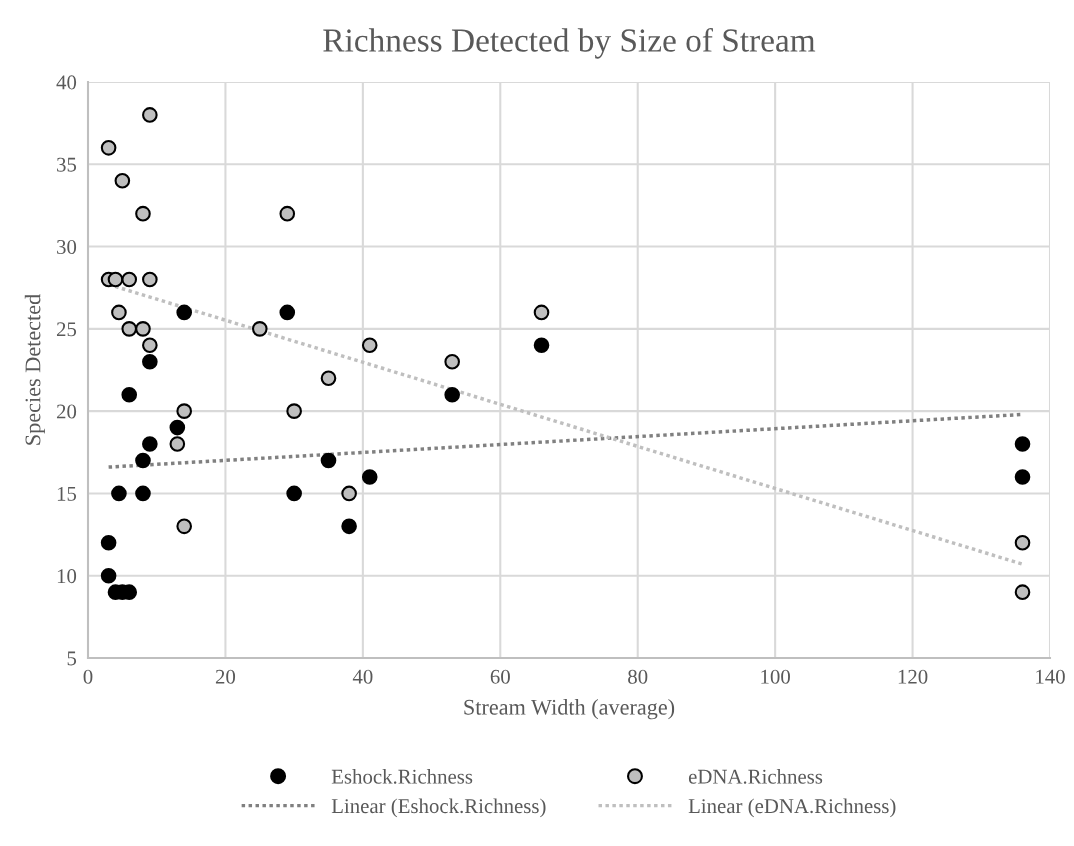 This screenshot has height=846, width=1074. I want to click on chart-title: Richness Detected by Size of Stream, so click(569, 43).